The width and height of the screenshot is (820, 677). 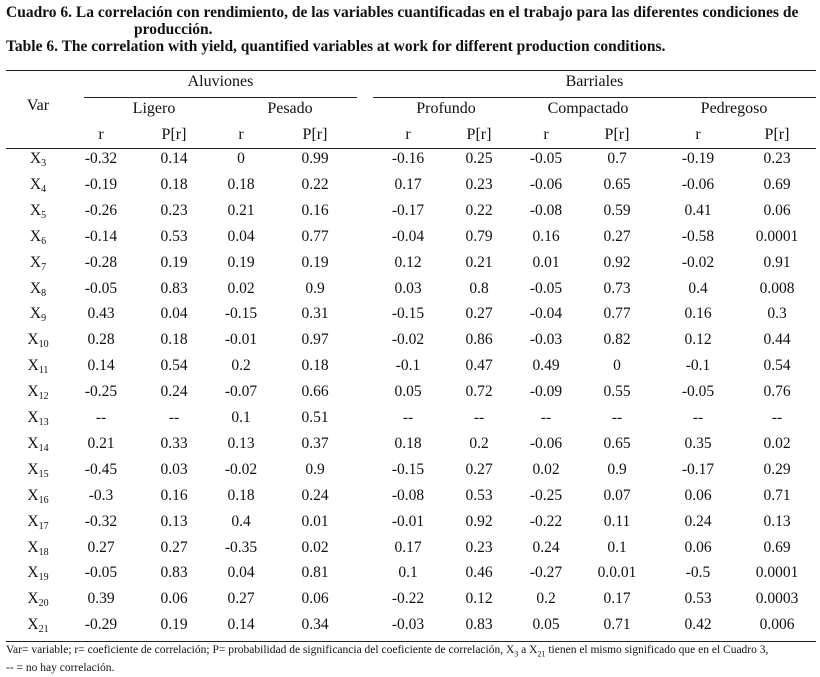 I want to click on condition-compactado: Compactado, so click(x=588, y=108).